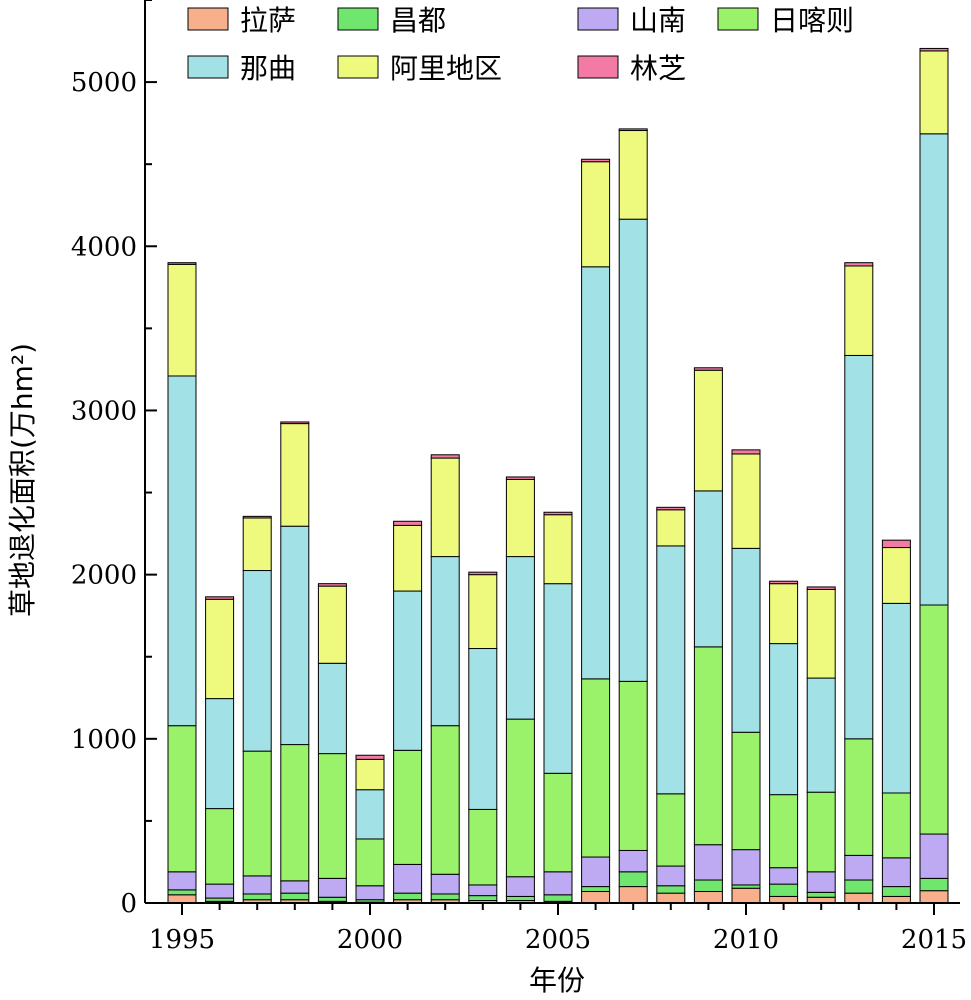 The height and width of the screenshot is (1000, 971). Describe the element at coordinates (268, 68) in the screenshot. I see `legend-label-4: 那曲` at that location.